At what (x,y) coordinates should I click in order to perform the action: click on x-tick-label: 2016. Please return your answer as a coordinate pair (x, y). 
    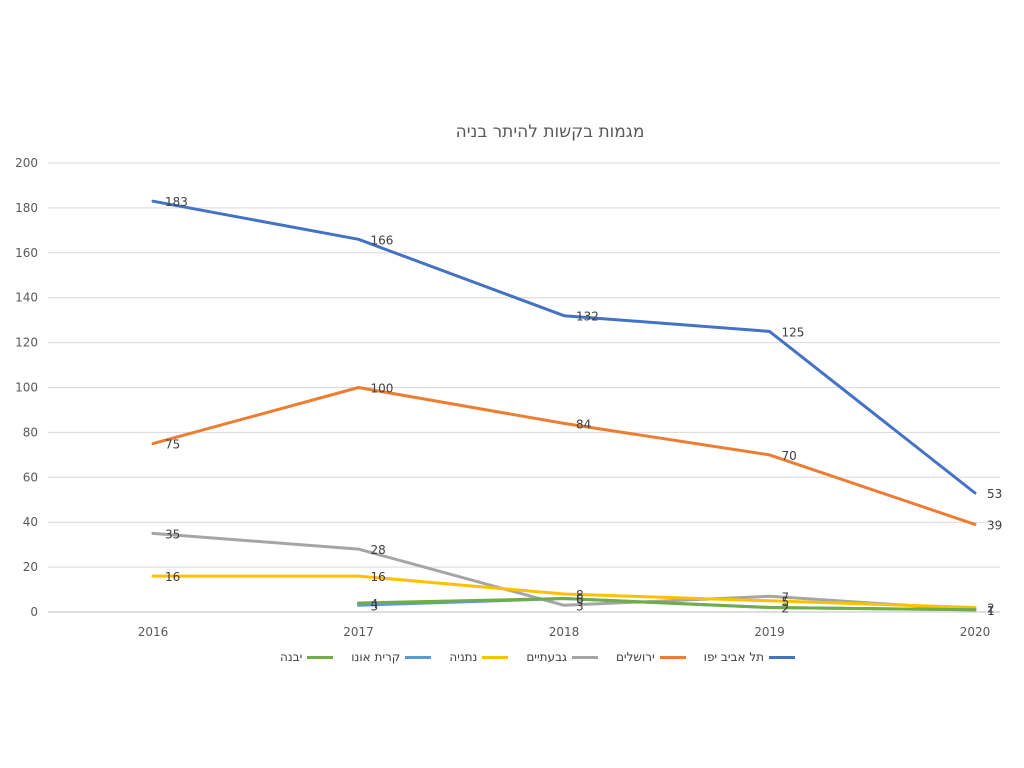
    Looking at the image, I should click on (153, 632).